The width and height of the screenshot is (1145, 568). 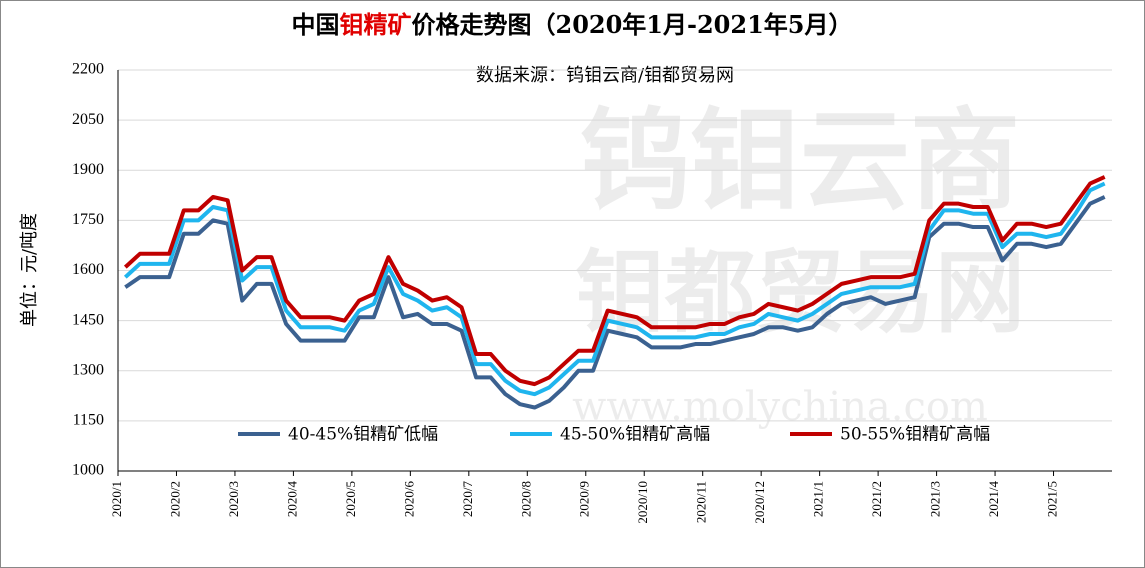 What do you see at coordinates (915, 435) in the screenshot?
I see `legend-label: 50-55%钼精矿高幅` at bounding box center [915, 435].